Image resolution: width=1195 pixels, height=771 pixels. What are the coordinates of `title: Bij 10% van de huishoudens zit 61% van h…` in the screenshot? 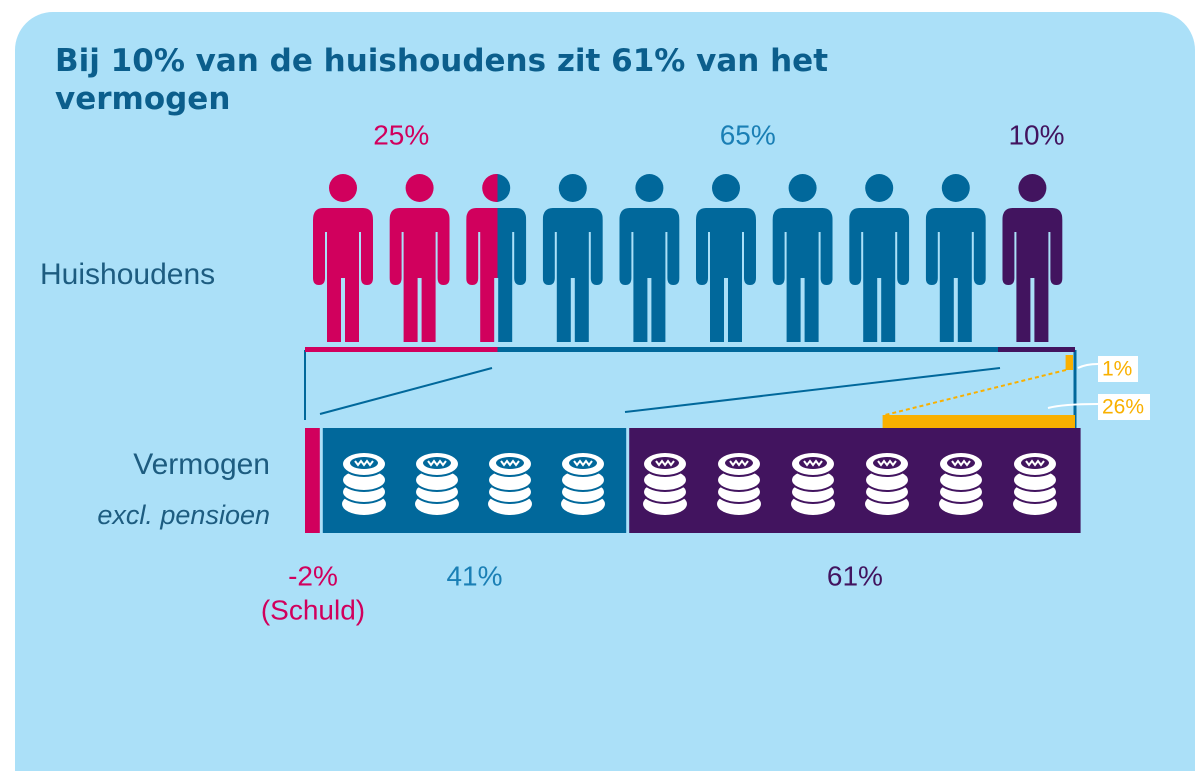 It's located at (442, 80).